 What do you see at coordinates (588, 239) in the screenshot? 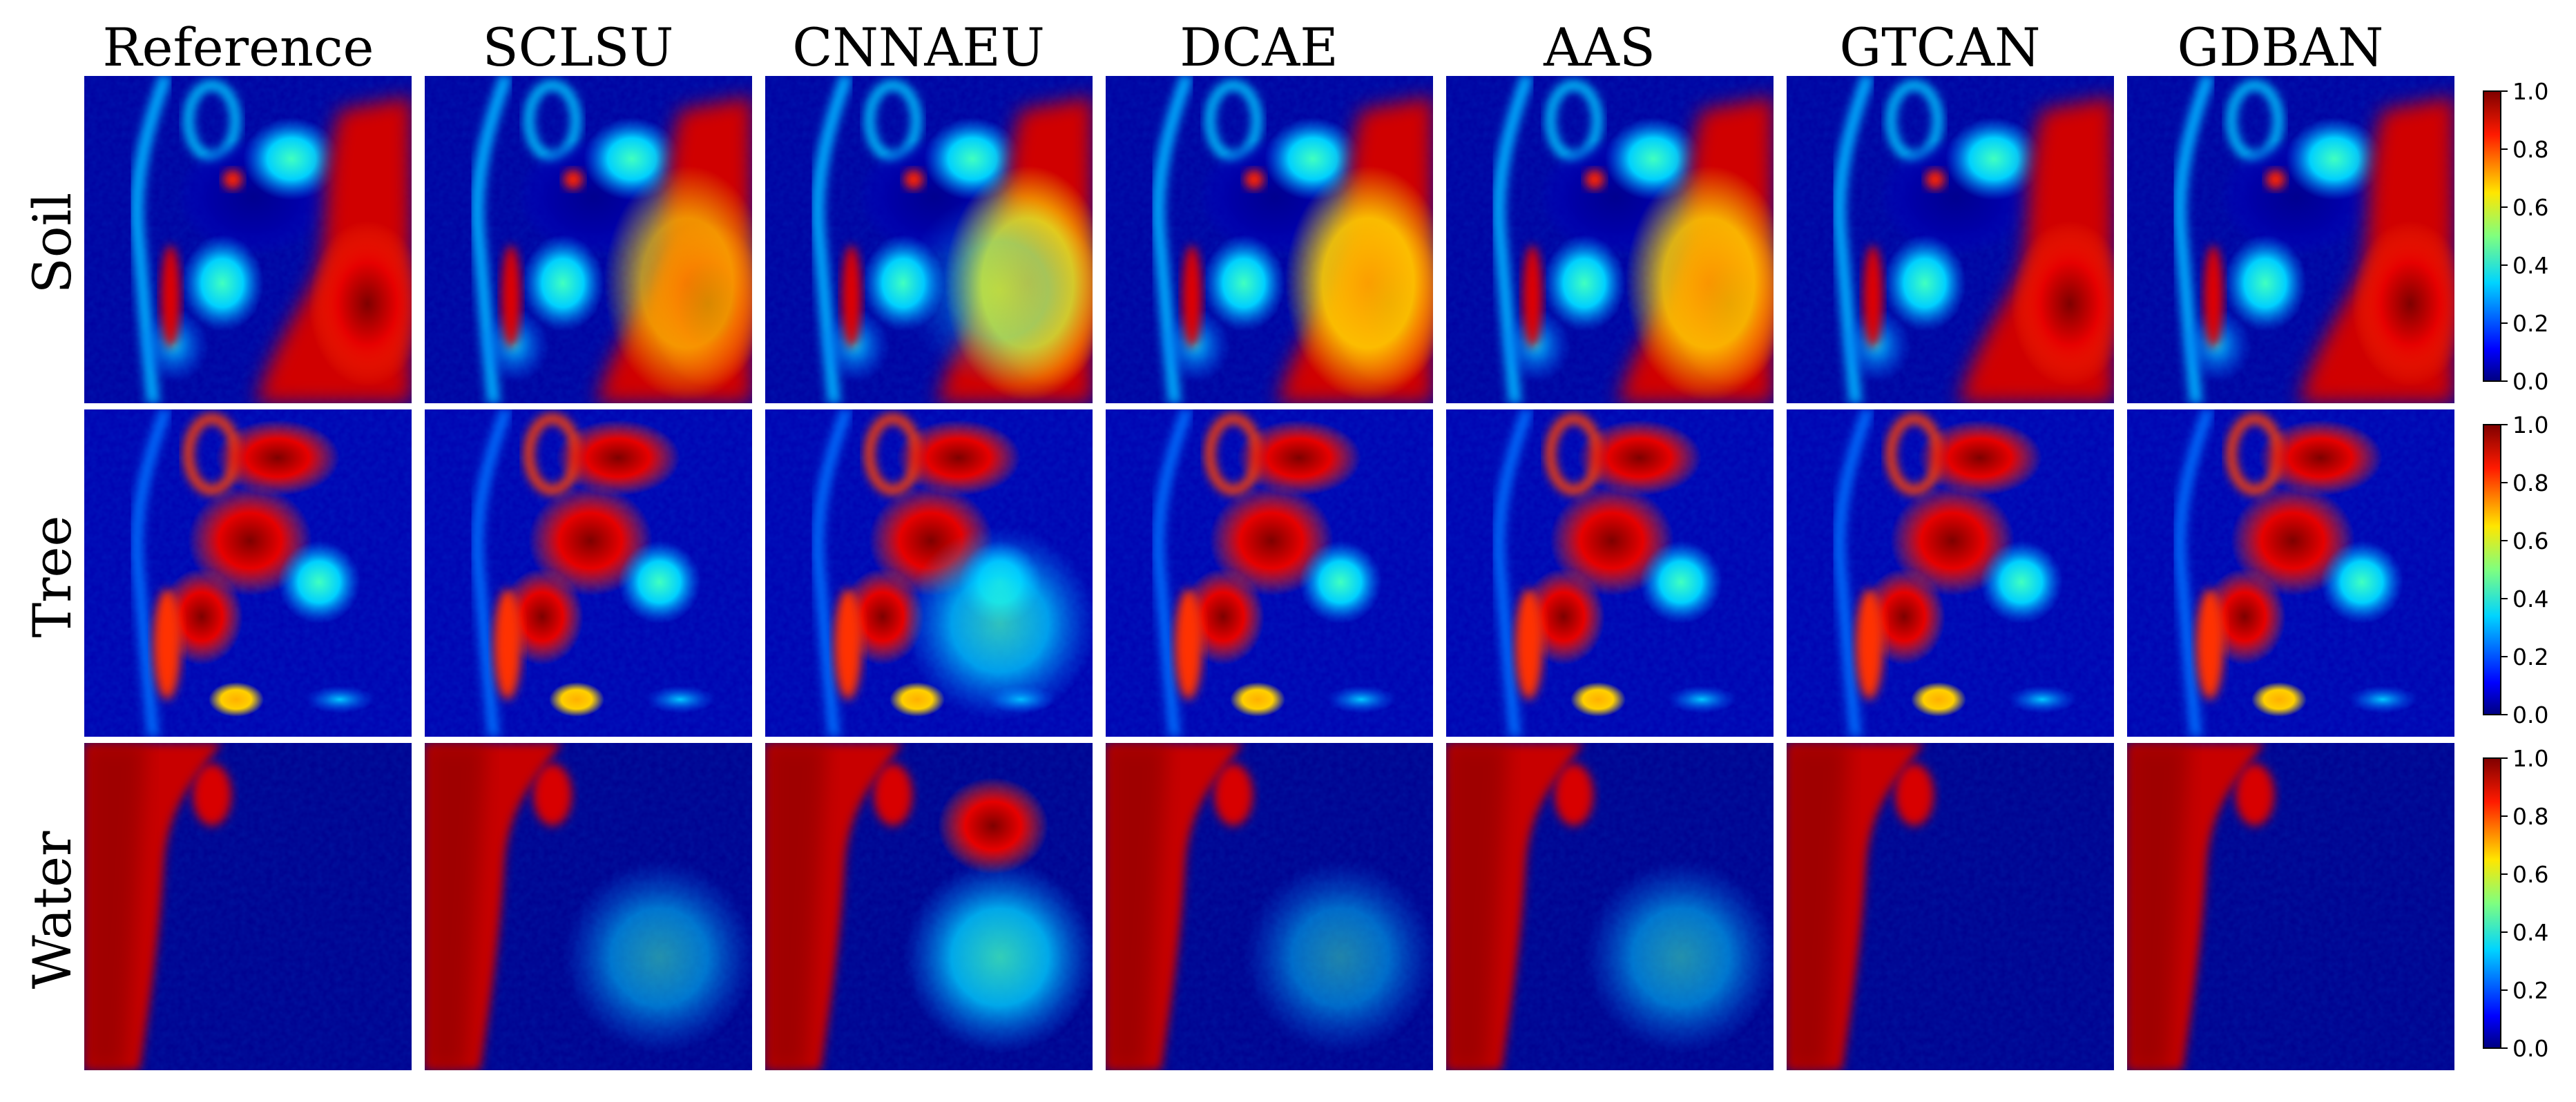
I see `panel-soil-sclsu` at bounding box center [588, 239].